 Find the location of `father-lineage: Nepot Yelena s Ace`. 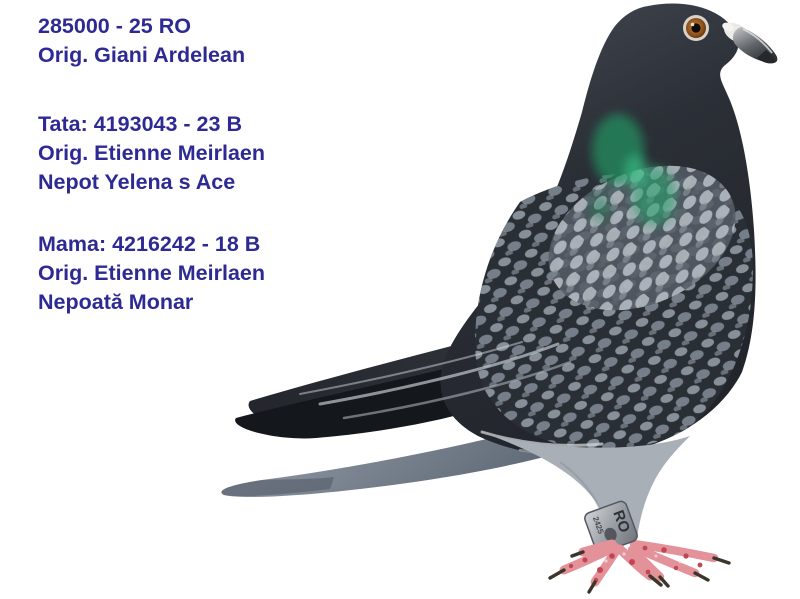

father-lineage: Nepot Yelena s Ace is located at coordinates (137, 182).